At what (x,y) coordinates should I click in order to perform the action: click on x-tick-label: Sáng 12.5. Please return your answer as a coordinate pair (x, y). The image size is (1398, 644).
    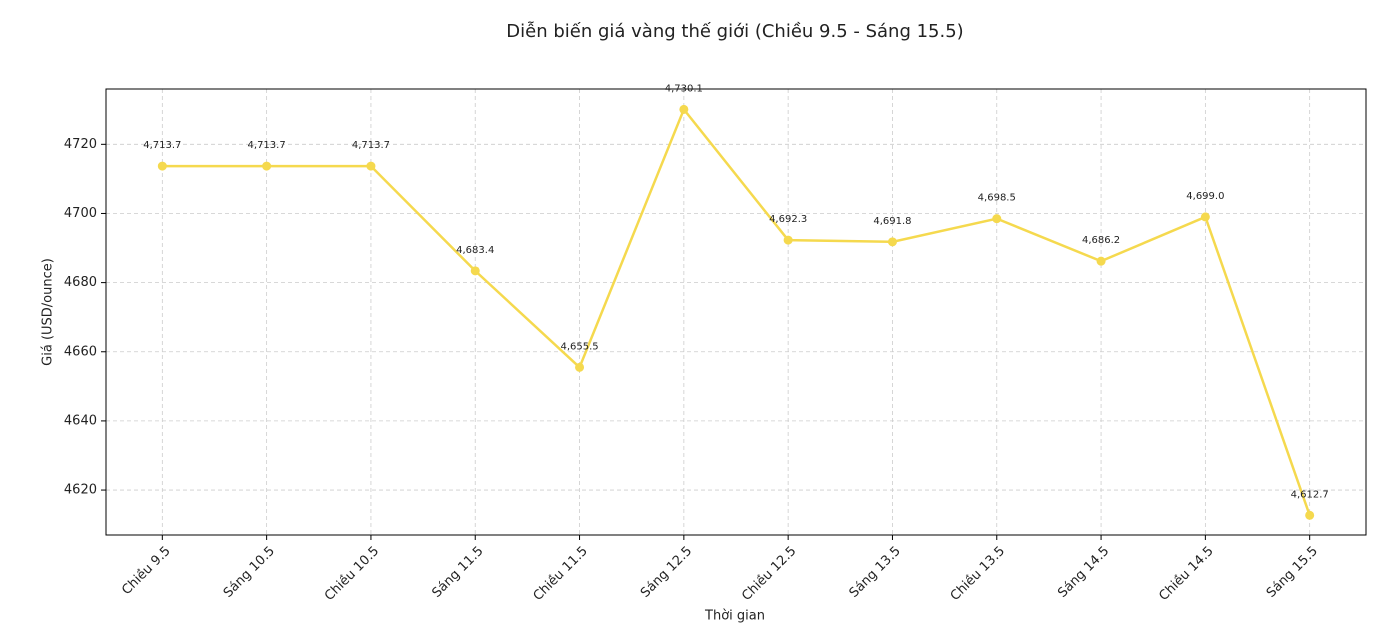
    Looking at the image, I should click on (666, 572).